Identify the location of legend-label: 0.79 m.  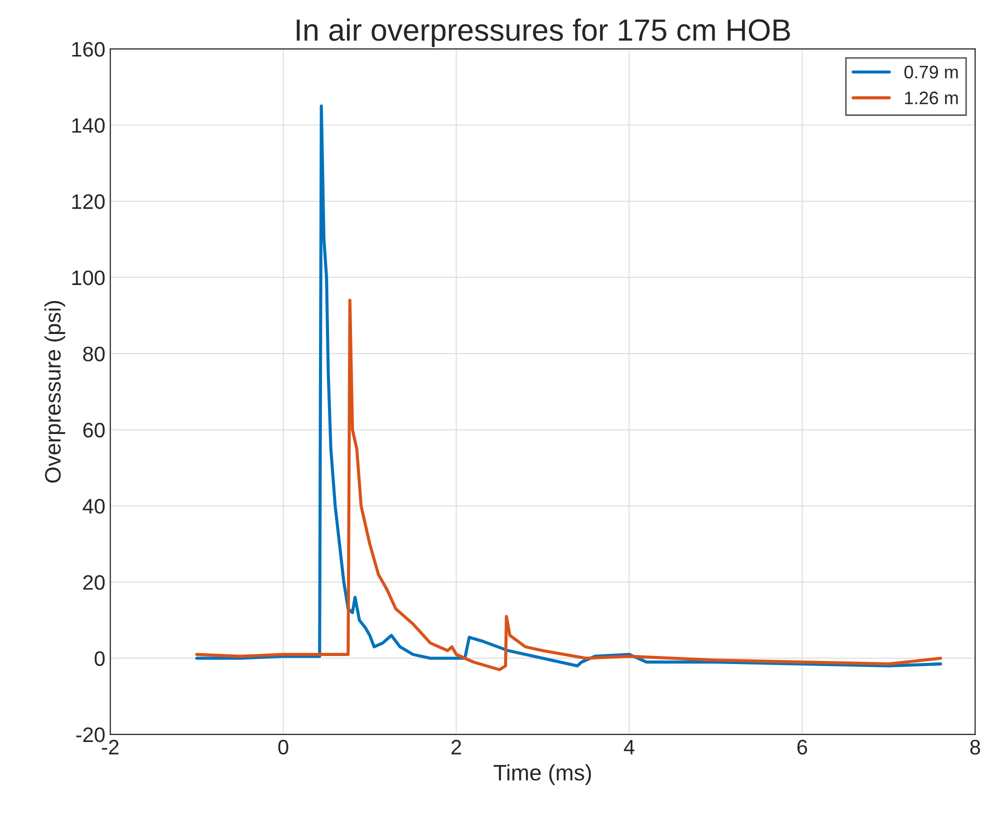
(931, 72).